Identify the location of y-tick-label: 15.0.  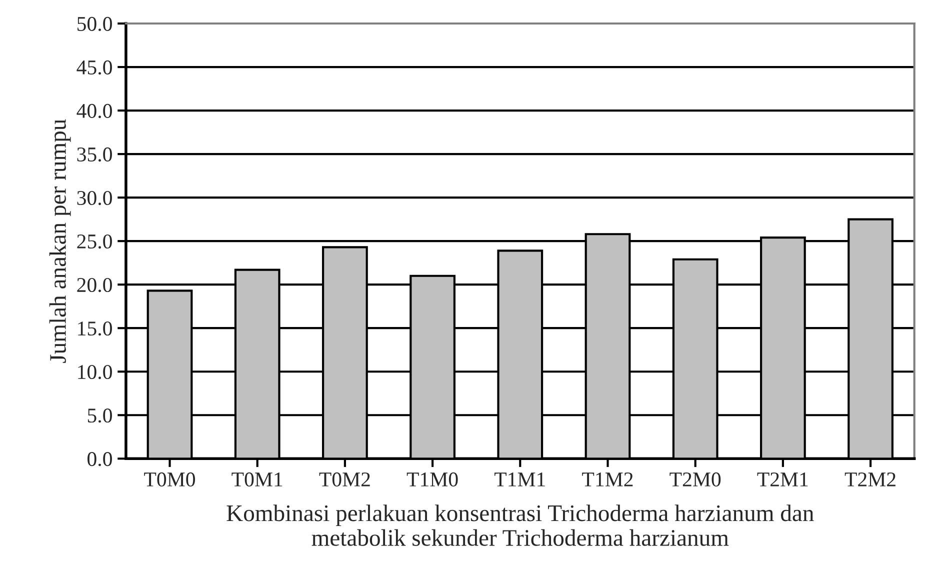
(95, 328).